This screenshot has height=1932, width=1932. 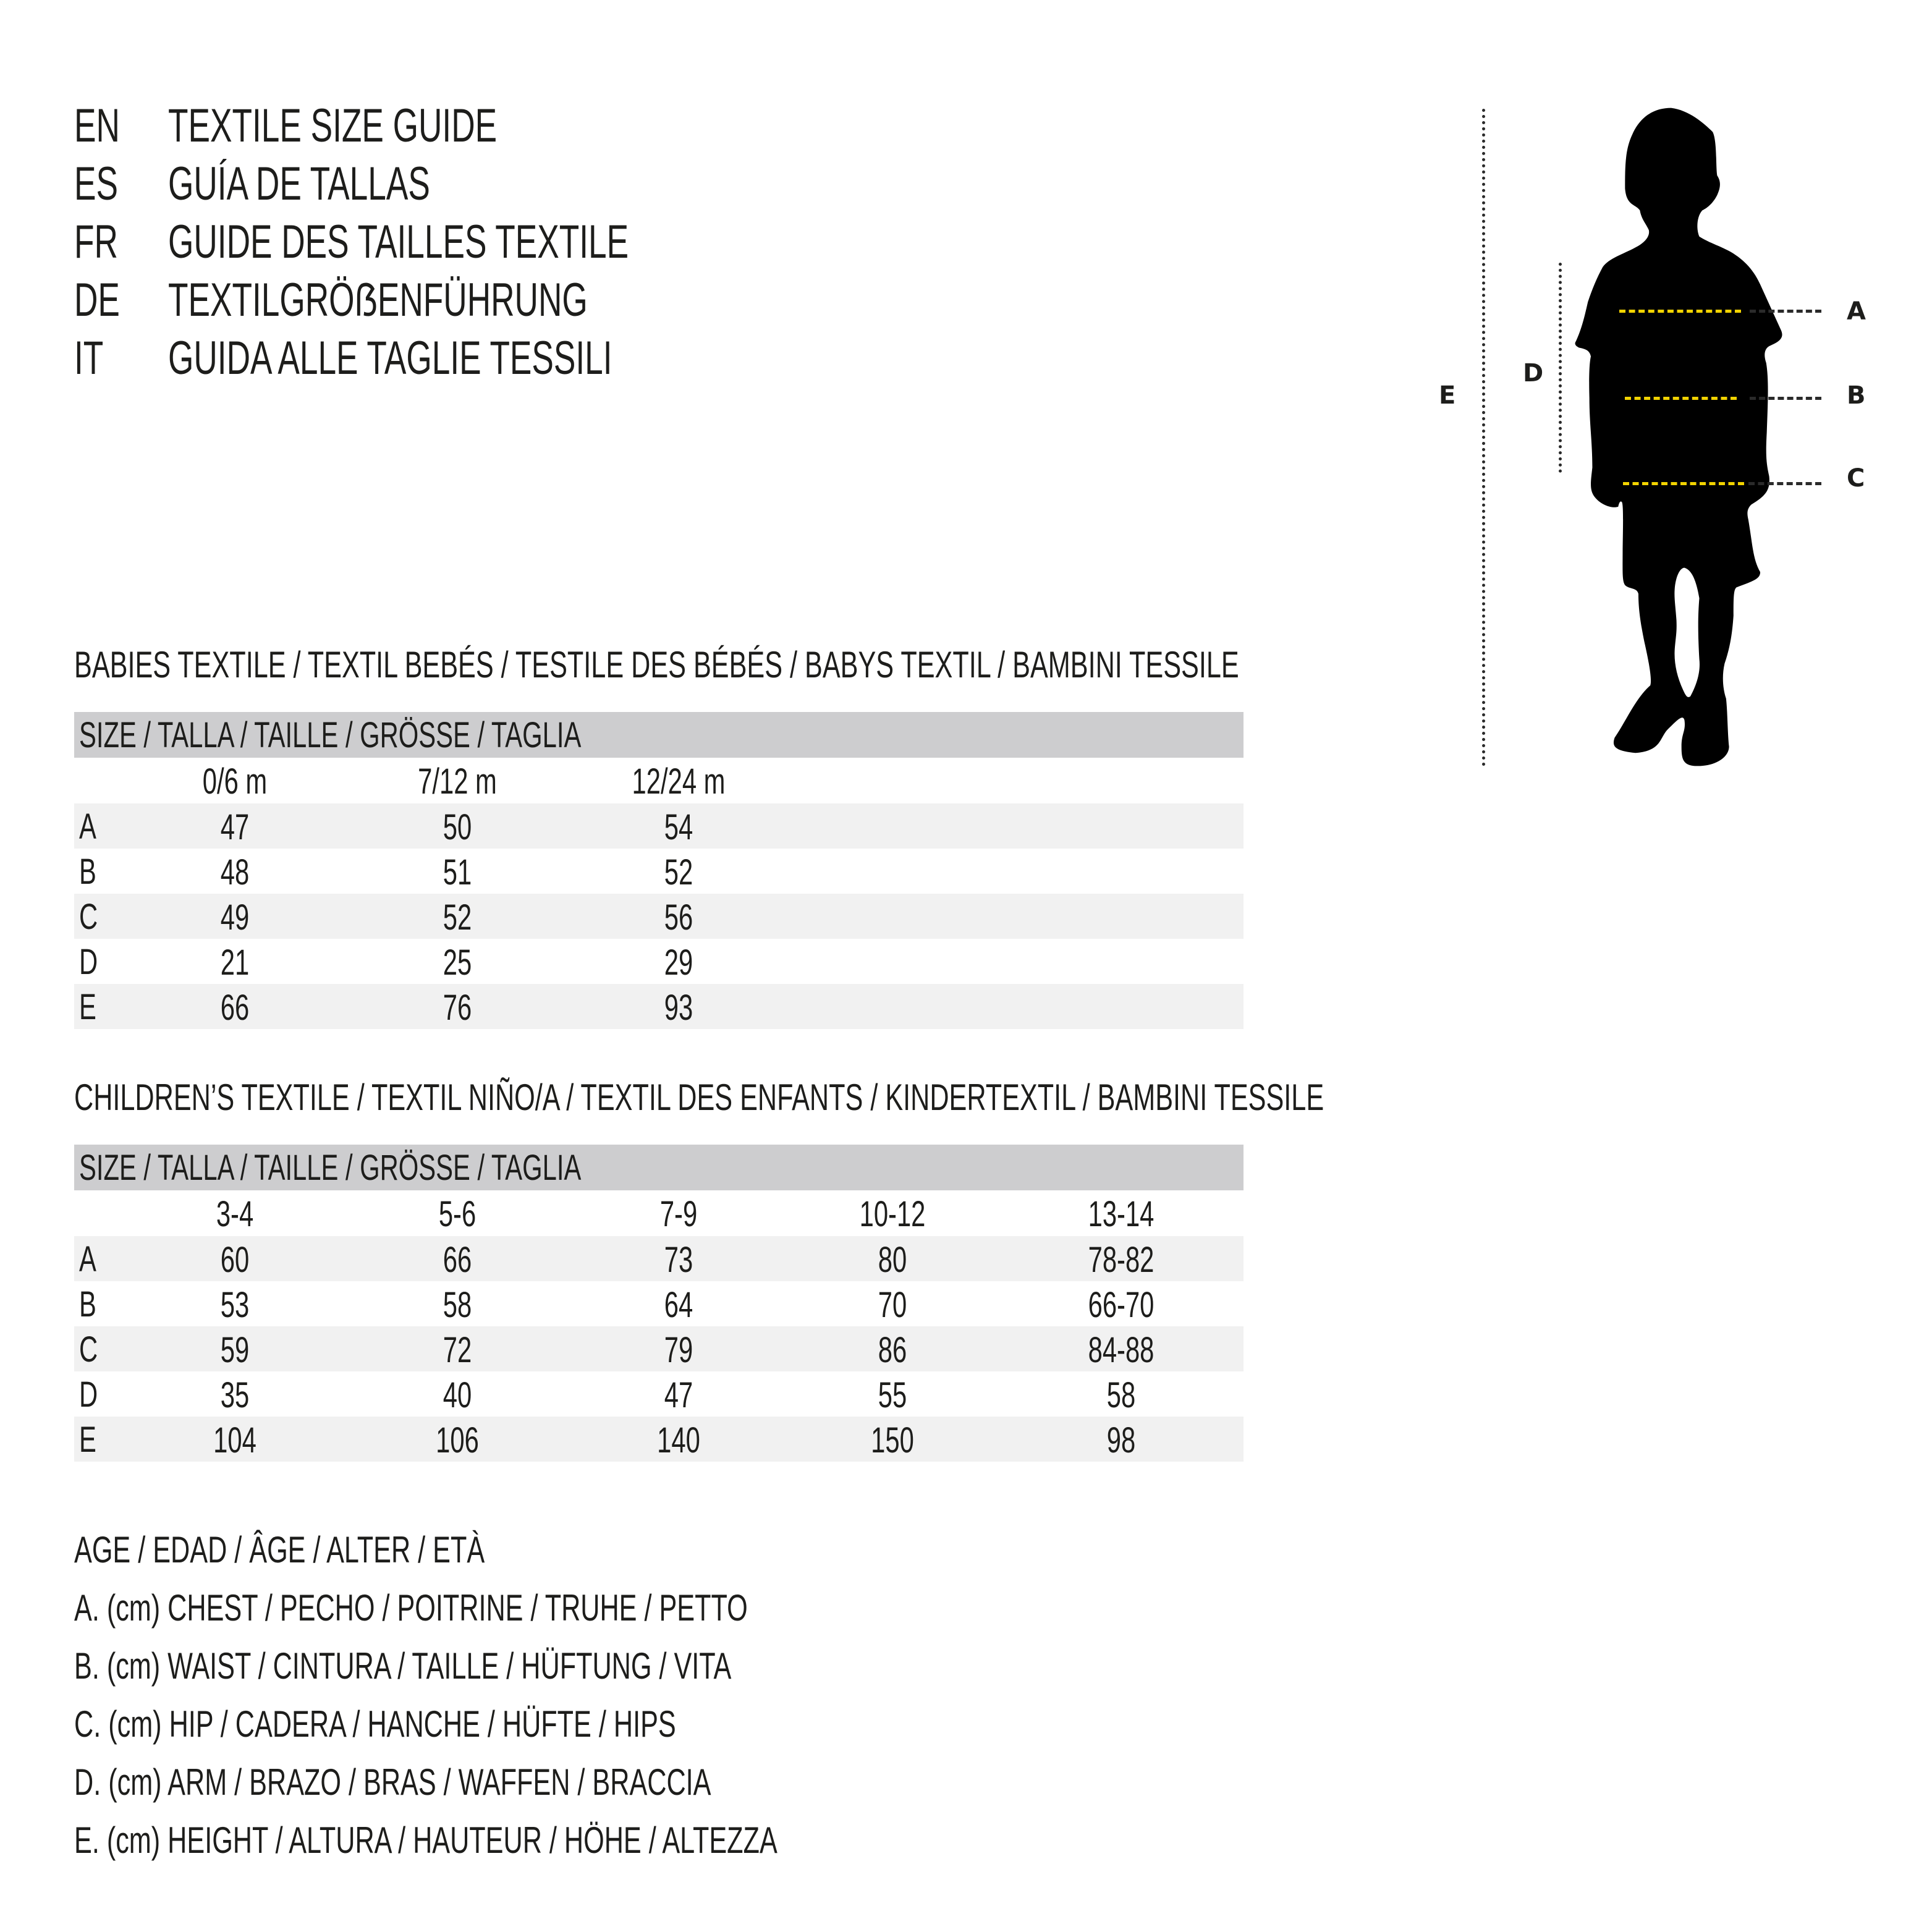 I want to click on size-column-header: 12/24 m, so click(x=679, y=781).